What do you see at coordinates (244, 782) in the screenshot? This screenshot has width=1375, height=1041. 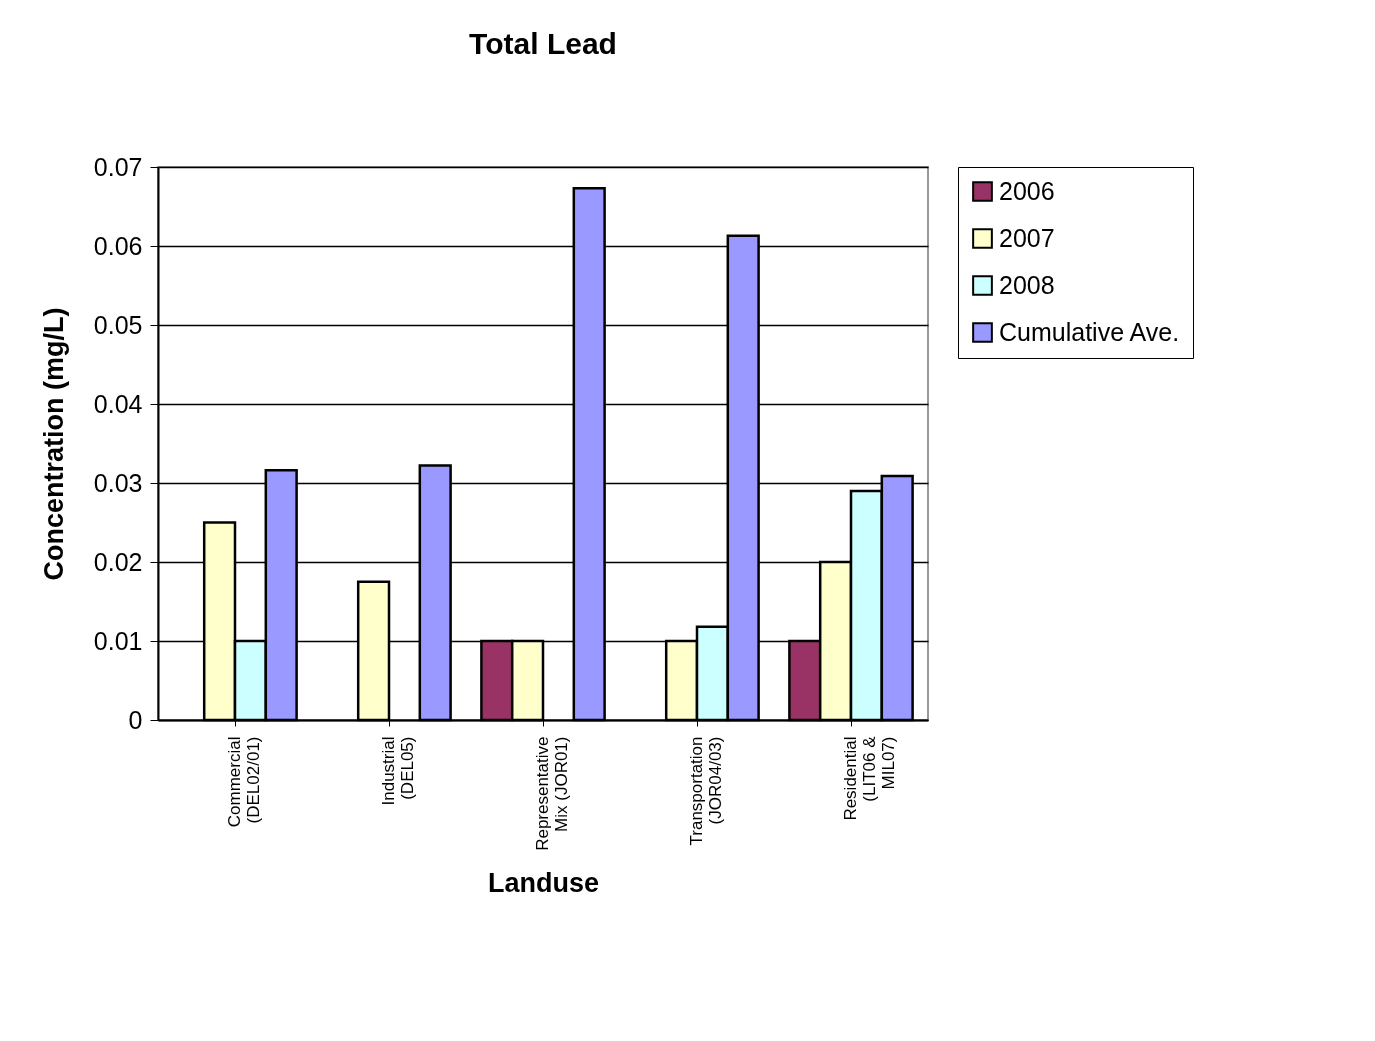 I see `x-tick-label: Commercial (DEL02/01)` at bounding box center [244, 782].